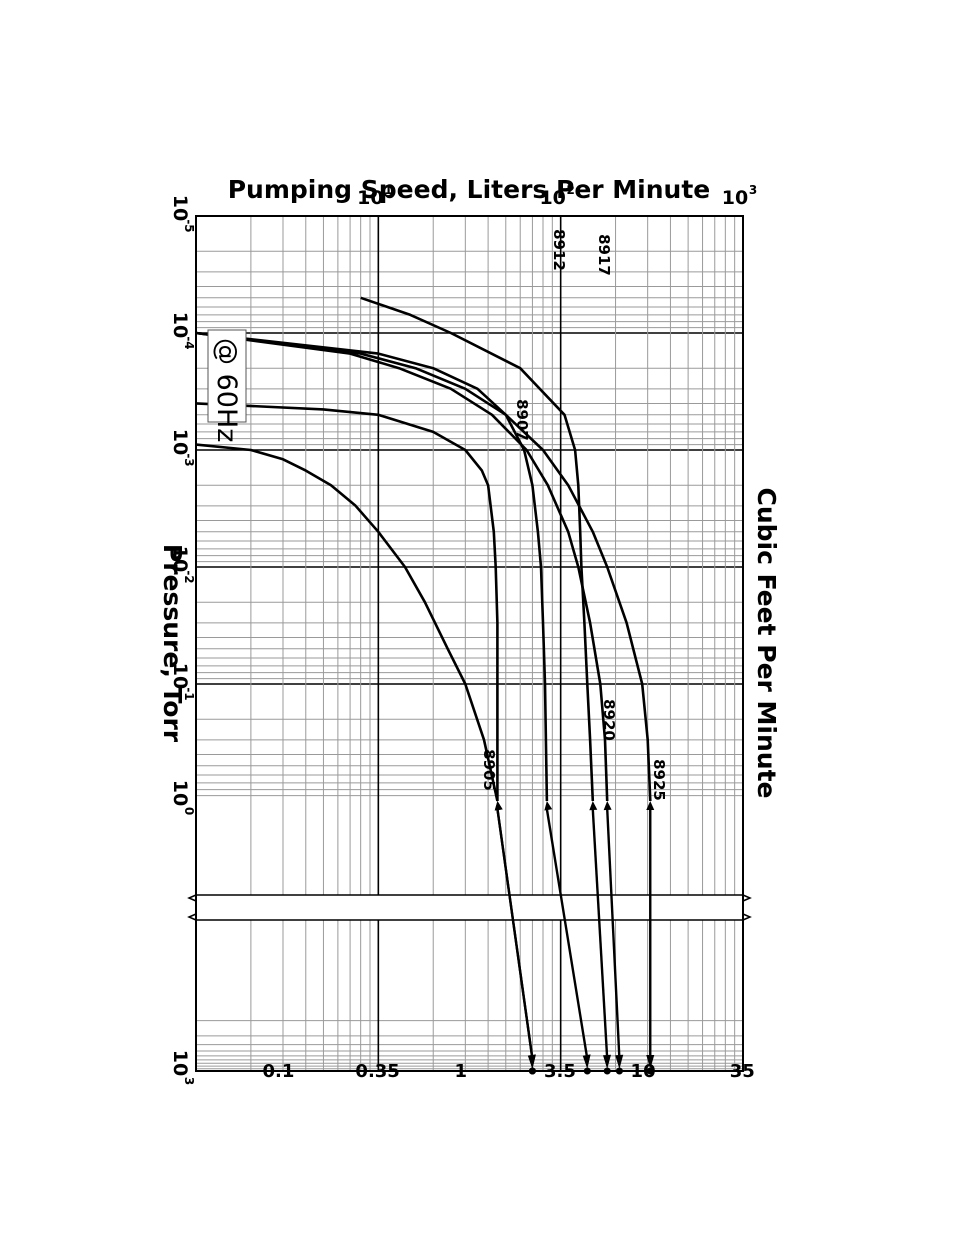 Image resolution: width=954 pixels, height=1235 pixels. I want to click on axis-break-gap, so click(469, 907).